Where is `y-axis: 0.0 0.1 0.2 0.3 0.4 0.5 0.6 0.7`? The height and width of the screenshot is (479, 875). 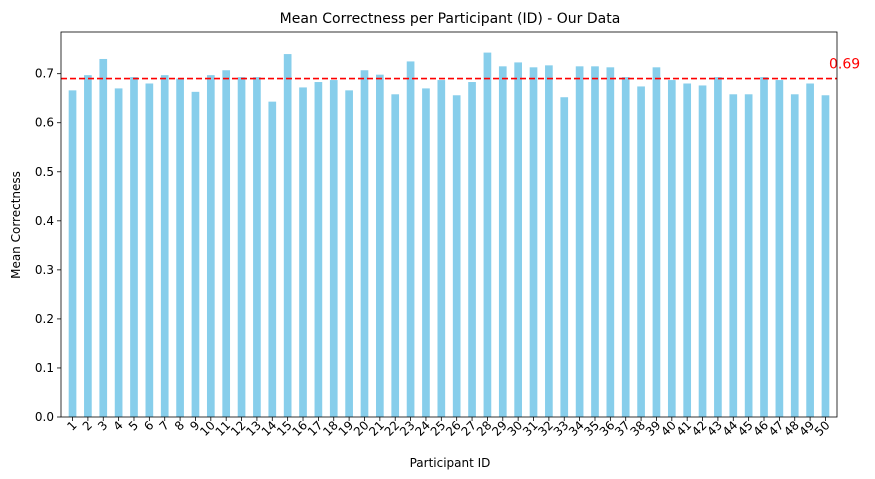
y-axis: 0.0 0.1 0.2 0.3 0.4 0.5 0.6 0.7 is located at coordinates (48, 245).